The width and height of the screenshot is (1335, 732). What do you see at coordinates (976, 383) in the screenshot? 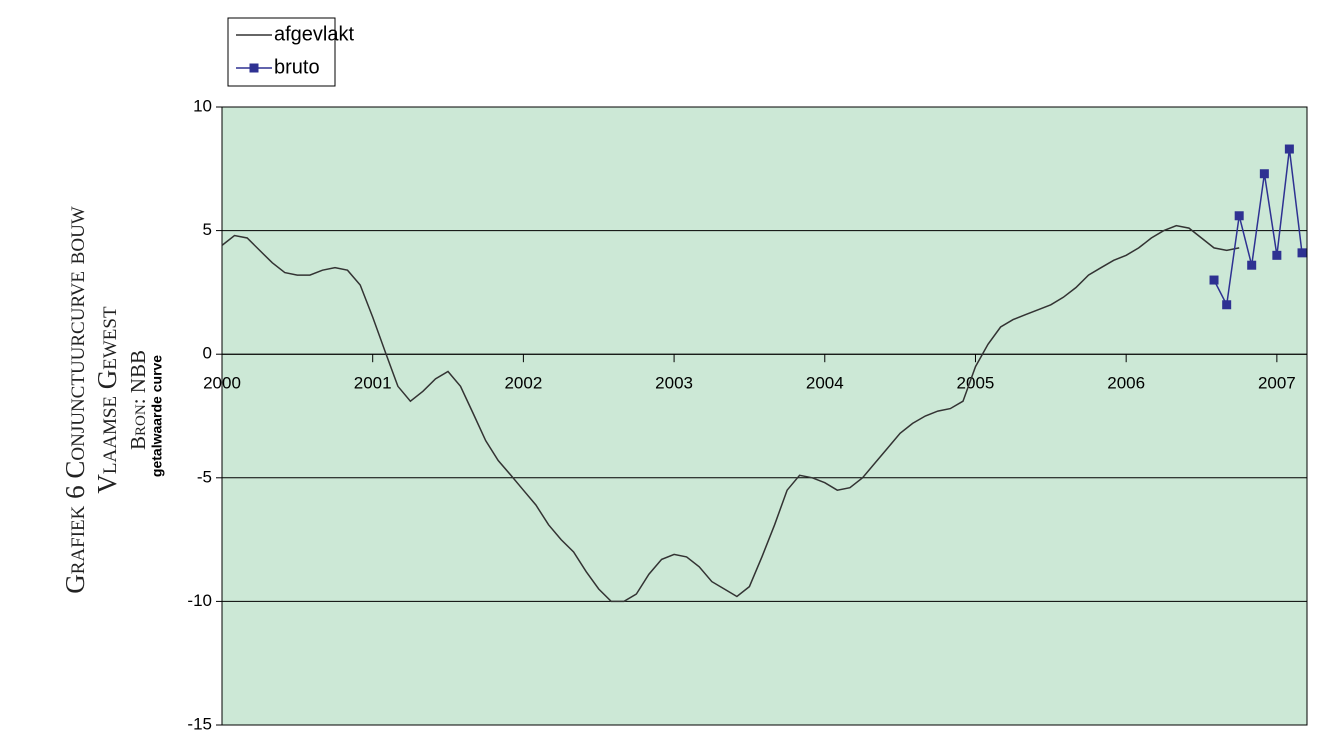
I see `x-tick-label: 2005` at bounding box center [976, 383].